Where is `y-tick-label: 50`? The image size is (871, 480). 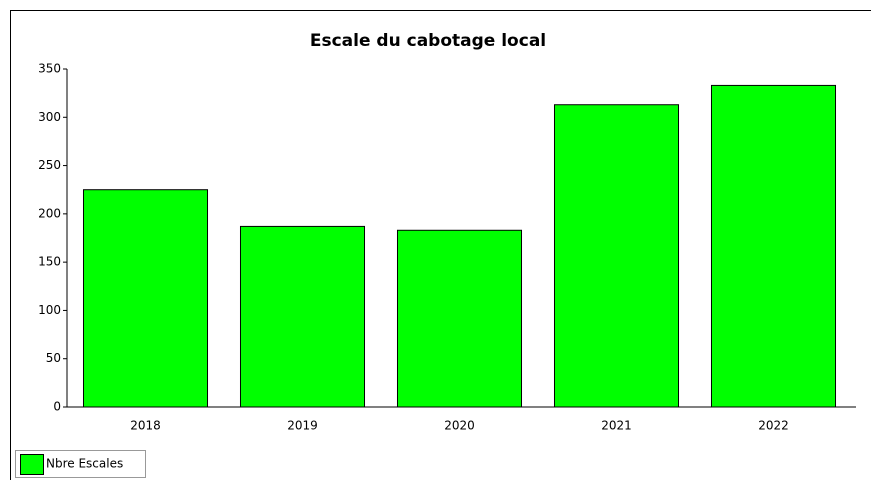 y-tick-label: 50 is located at coordinates (53, 358).